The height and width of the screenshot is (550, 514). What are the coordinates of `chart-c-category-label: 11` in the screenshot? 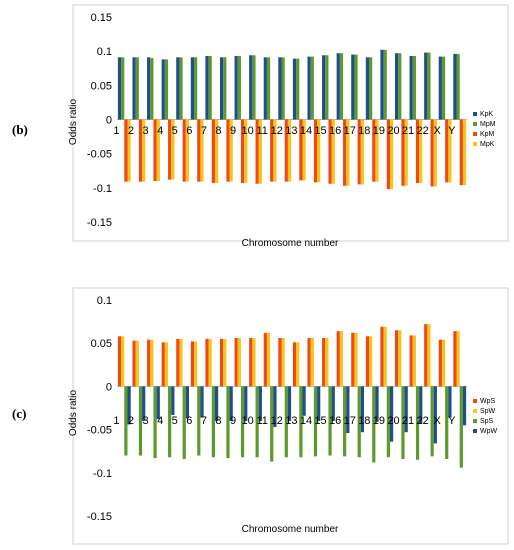 It's located at (262, 421).